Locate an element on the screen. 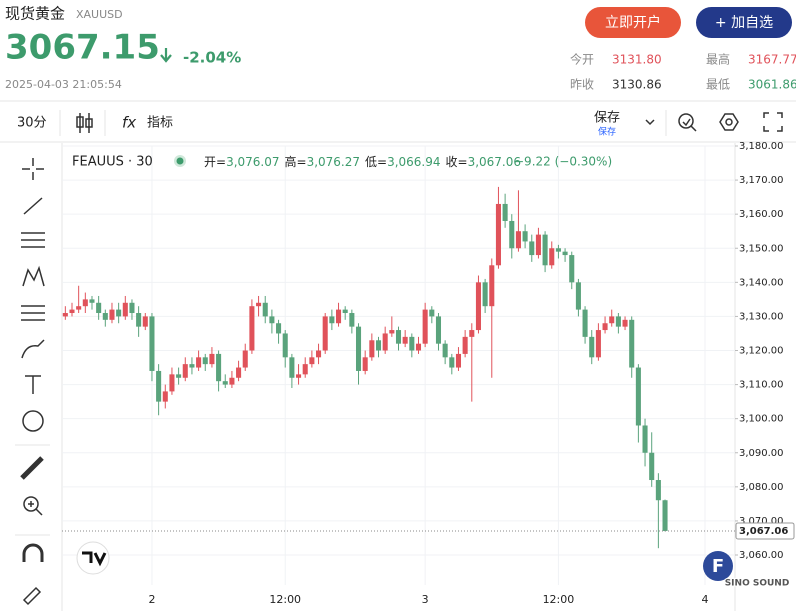 The height and width of the screenshot is (611, 796). x-tick-label: 12:00 is located at coordinates (285, 599).